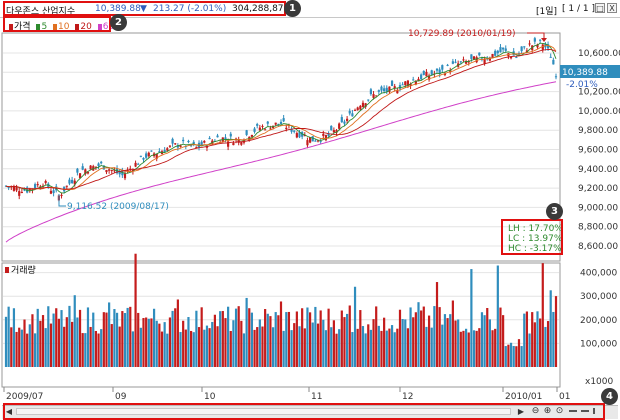 The width and height of the screenshot is (620, 420). Describe the element at coordinates (600, 8) in the screenshot. I see `restore-button: □` at that location.